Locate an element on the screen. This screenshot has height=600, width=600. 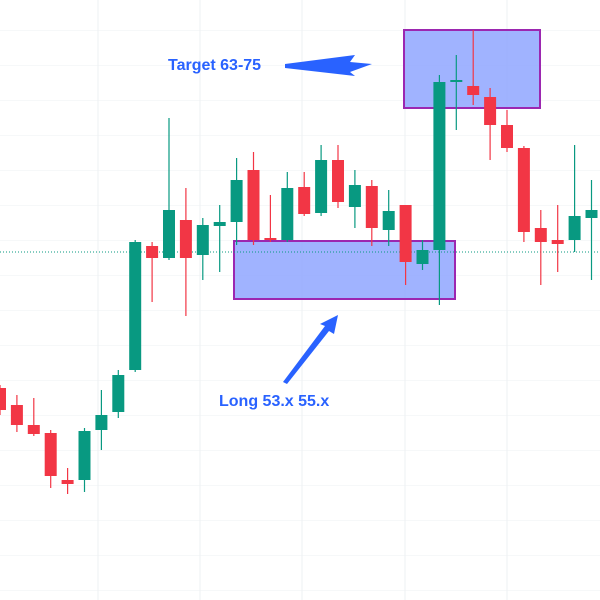
target-arrow is located at coordinates (328, 65).